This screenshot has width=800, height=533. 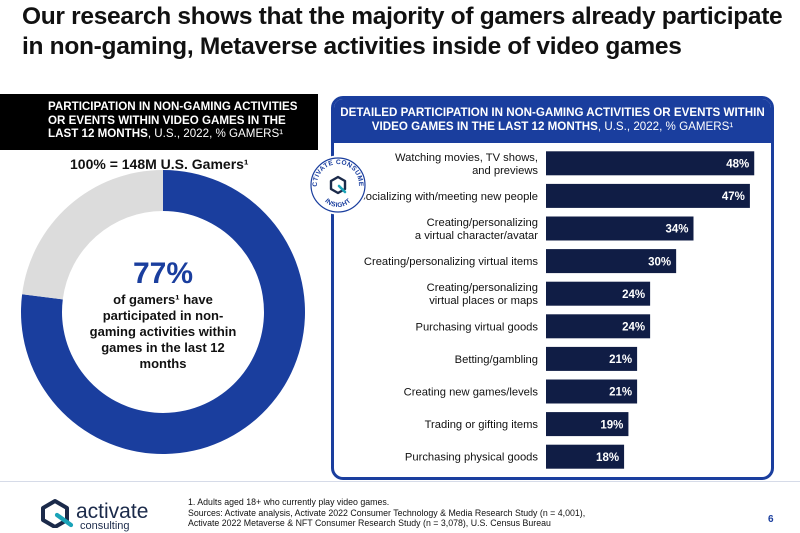 What do you see at coordinates (676, 230) in the screenshot?
I see `bar-value-label: 34%` at bounding box center [676, 230].